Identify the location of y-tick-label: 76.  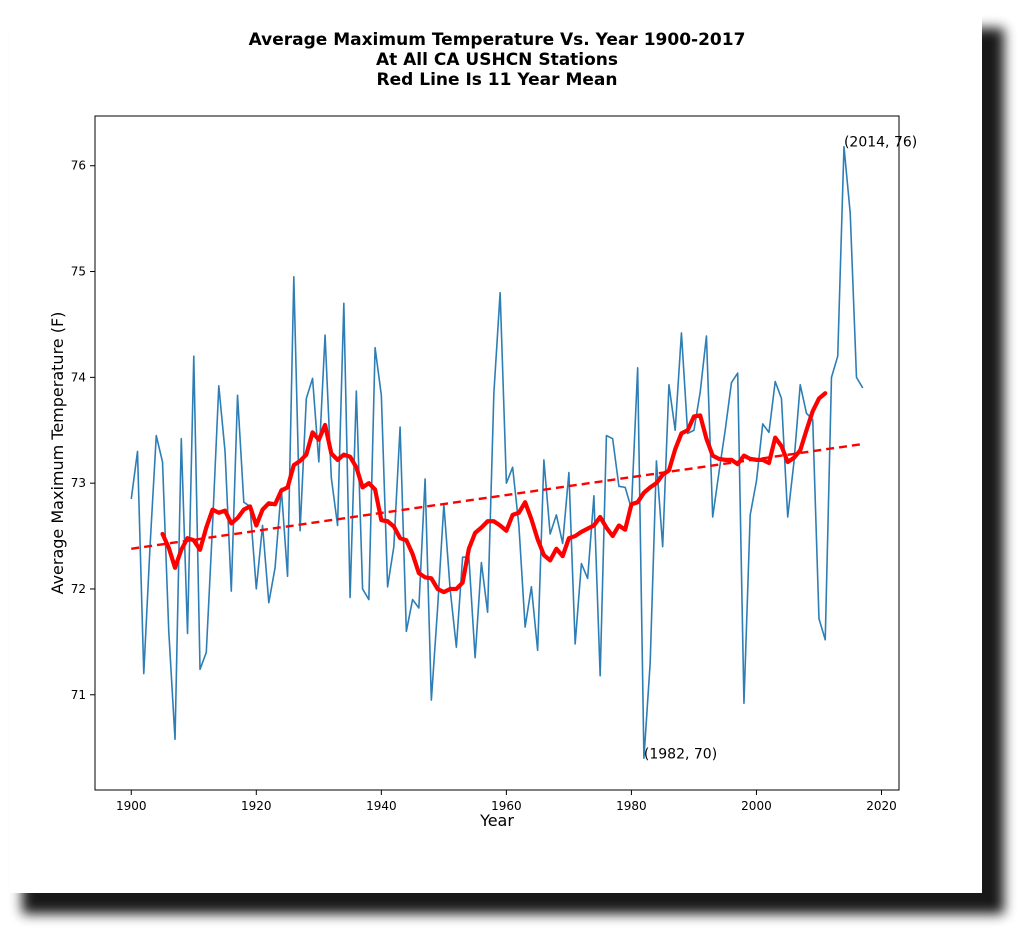
(78, 166).